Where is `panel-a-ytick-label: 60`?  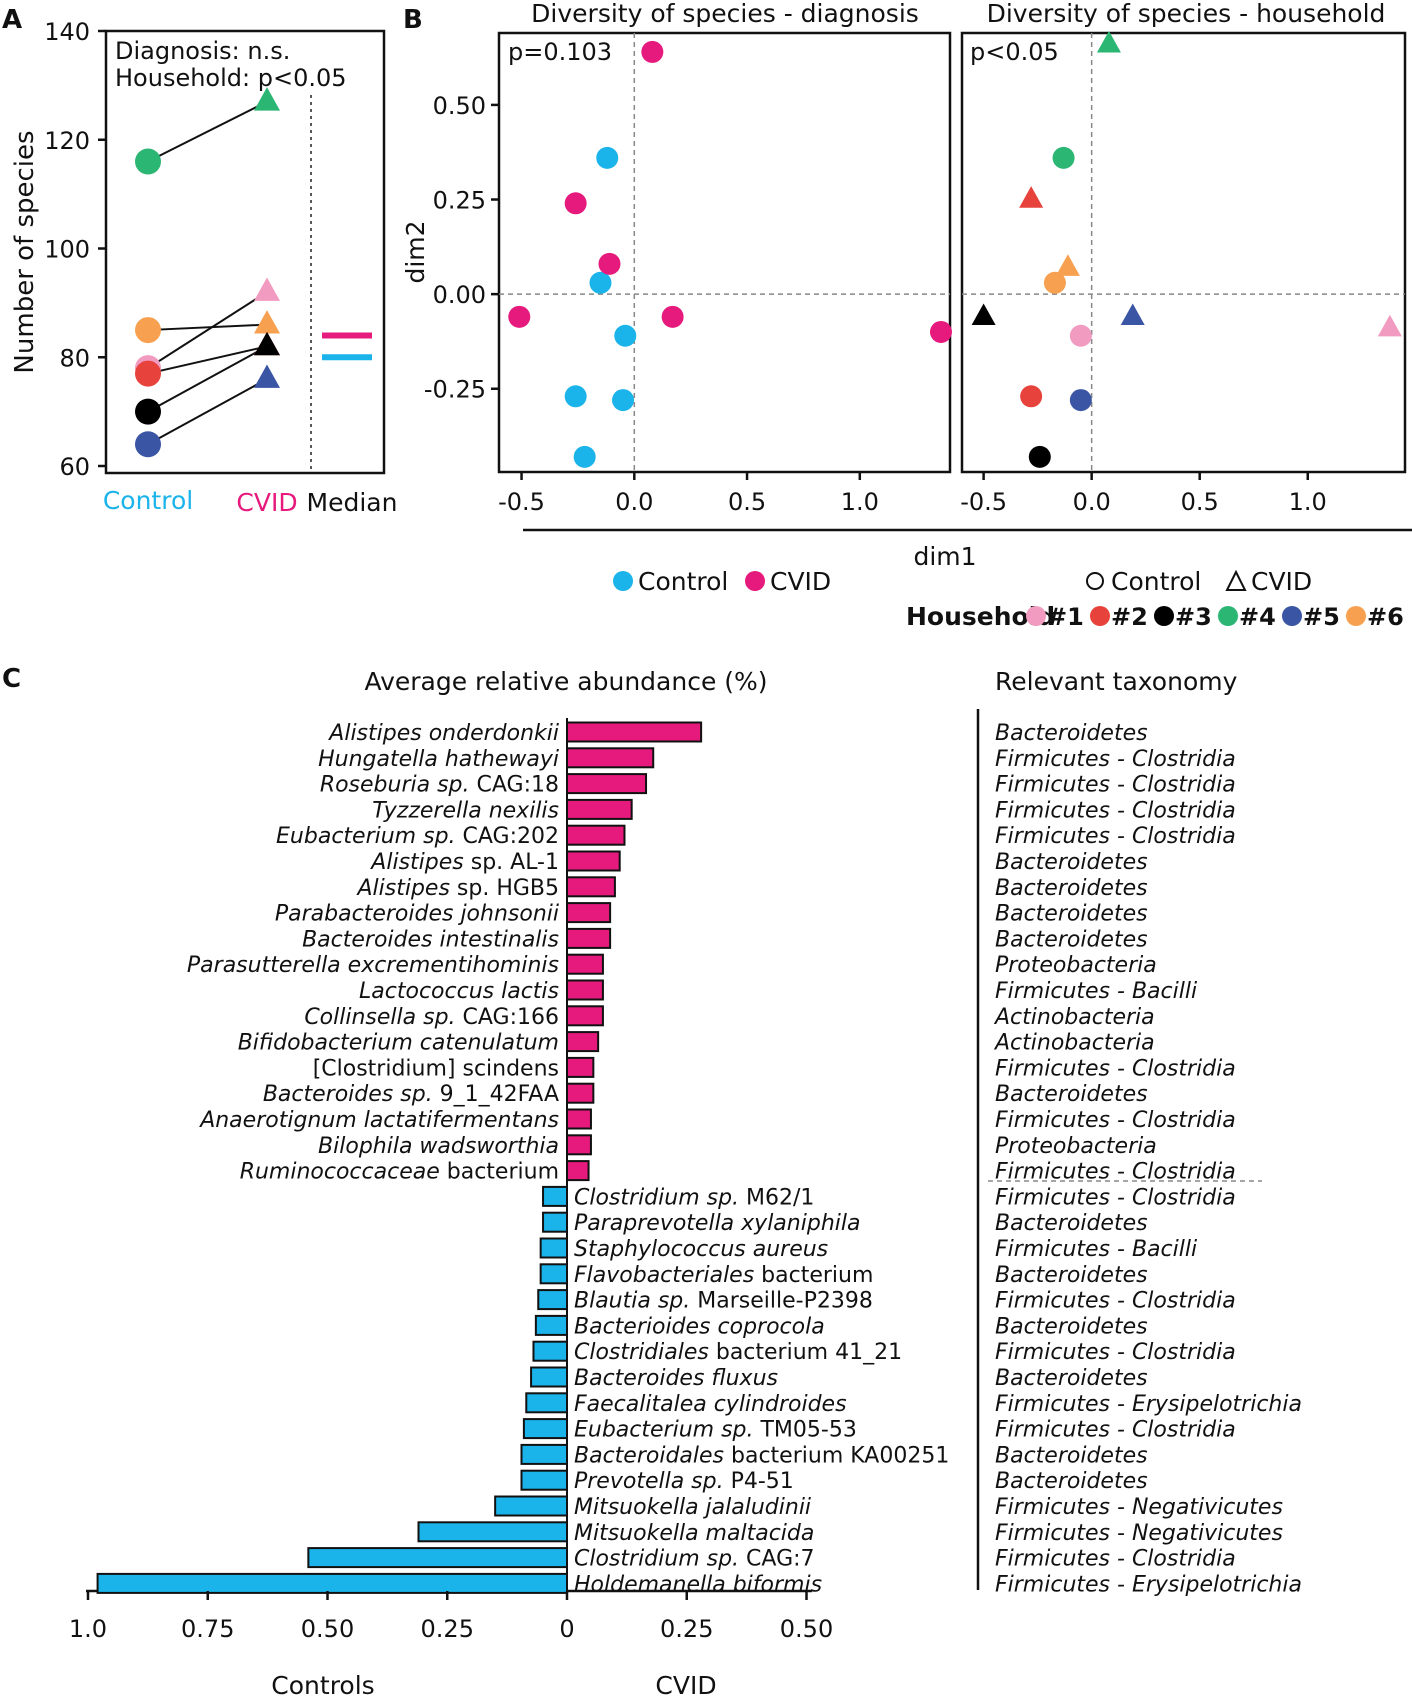 panel-a-ytick-label: 60 is located at coordinates (74, 467).